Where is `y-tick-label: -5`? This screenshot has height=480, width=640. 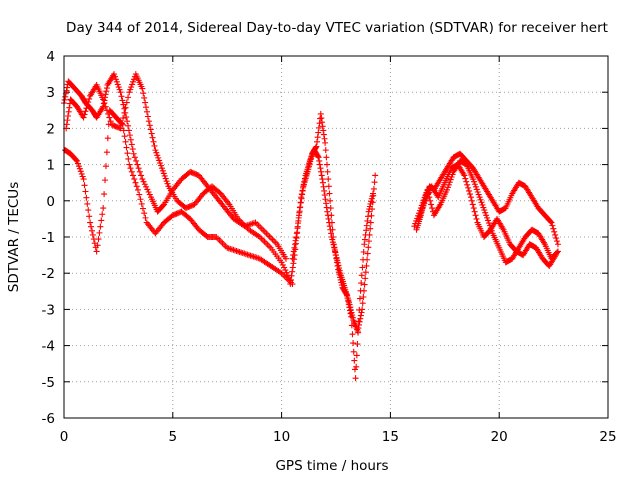
y-tick-label: -5 is located at coordinates (48, 383).